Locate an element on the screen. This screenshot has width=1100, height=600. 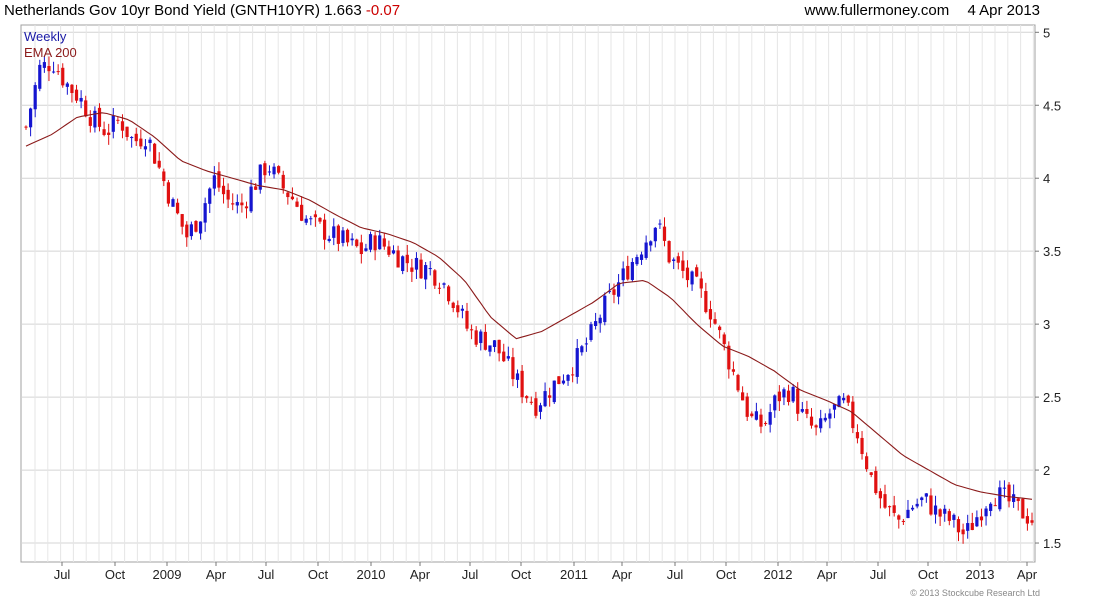
x-tick-label: Oct is located at coordinates (115, 574).